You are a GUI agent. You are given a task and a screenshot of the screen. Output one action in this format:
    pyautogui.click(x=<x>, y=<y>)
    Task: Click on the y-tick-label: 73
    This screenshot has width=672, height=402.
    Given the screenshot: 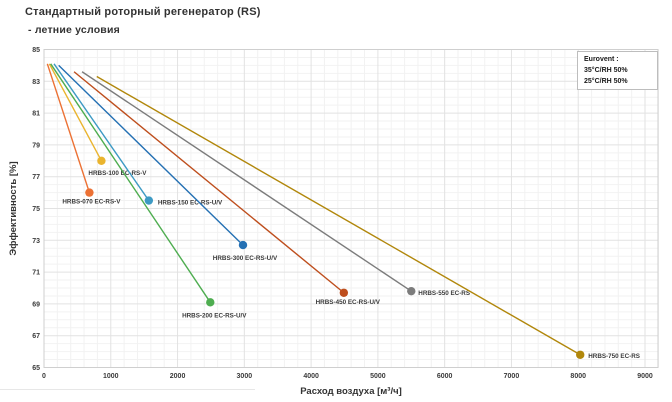 What is the action you would take?
    pyautogui.click(x=36, y=241)
    